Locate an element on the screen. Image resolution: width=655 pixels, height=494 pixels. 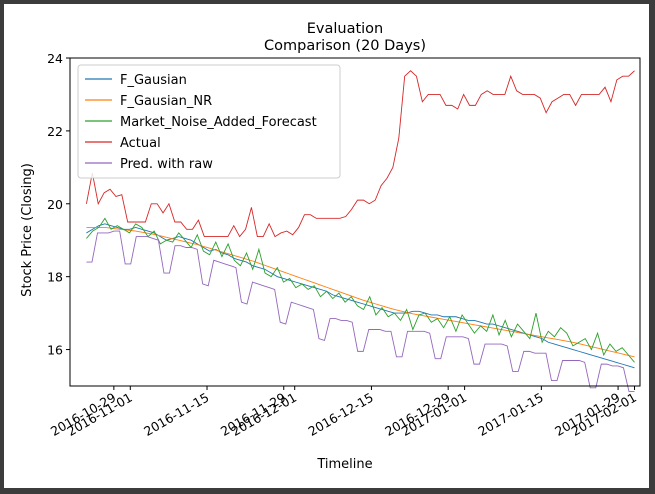
legend-label-2: Market_Noise_Added_Forecast is located at coordinates (218, 122).